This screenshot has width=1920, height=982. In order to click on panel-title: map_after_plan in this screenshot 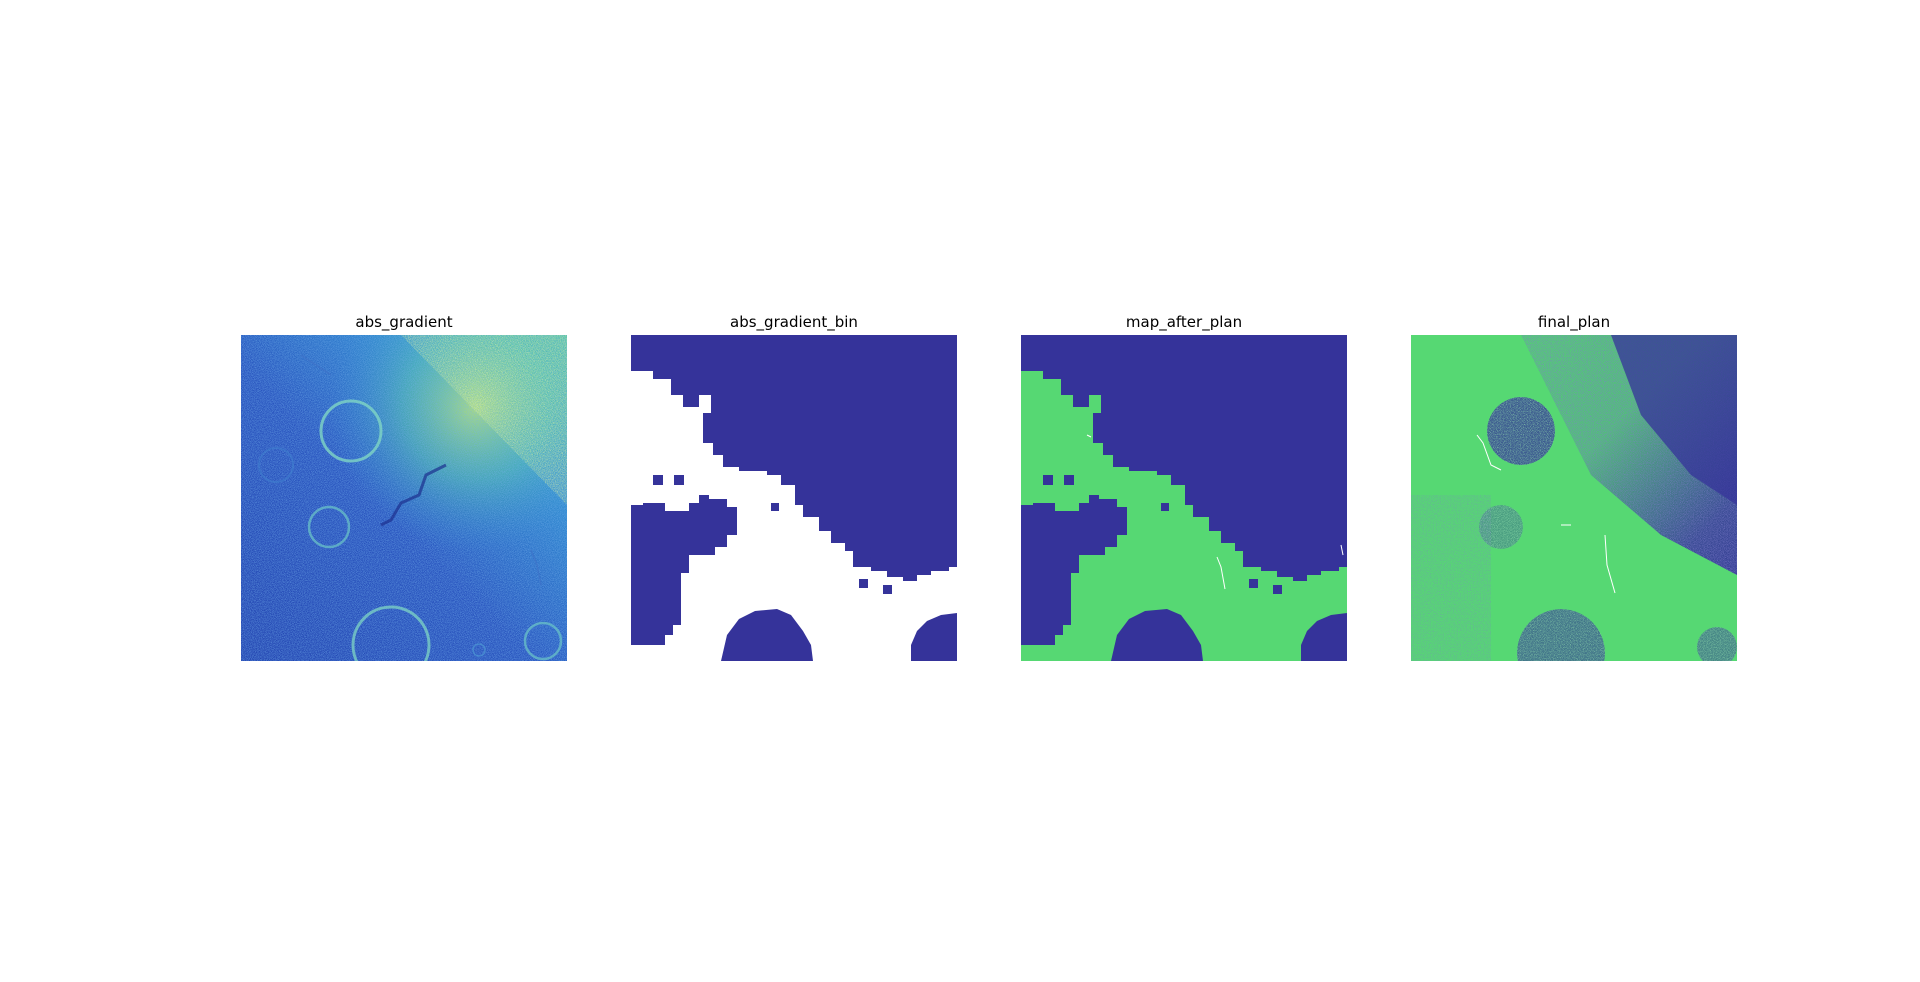, I will do `click(1184, 322)`.